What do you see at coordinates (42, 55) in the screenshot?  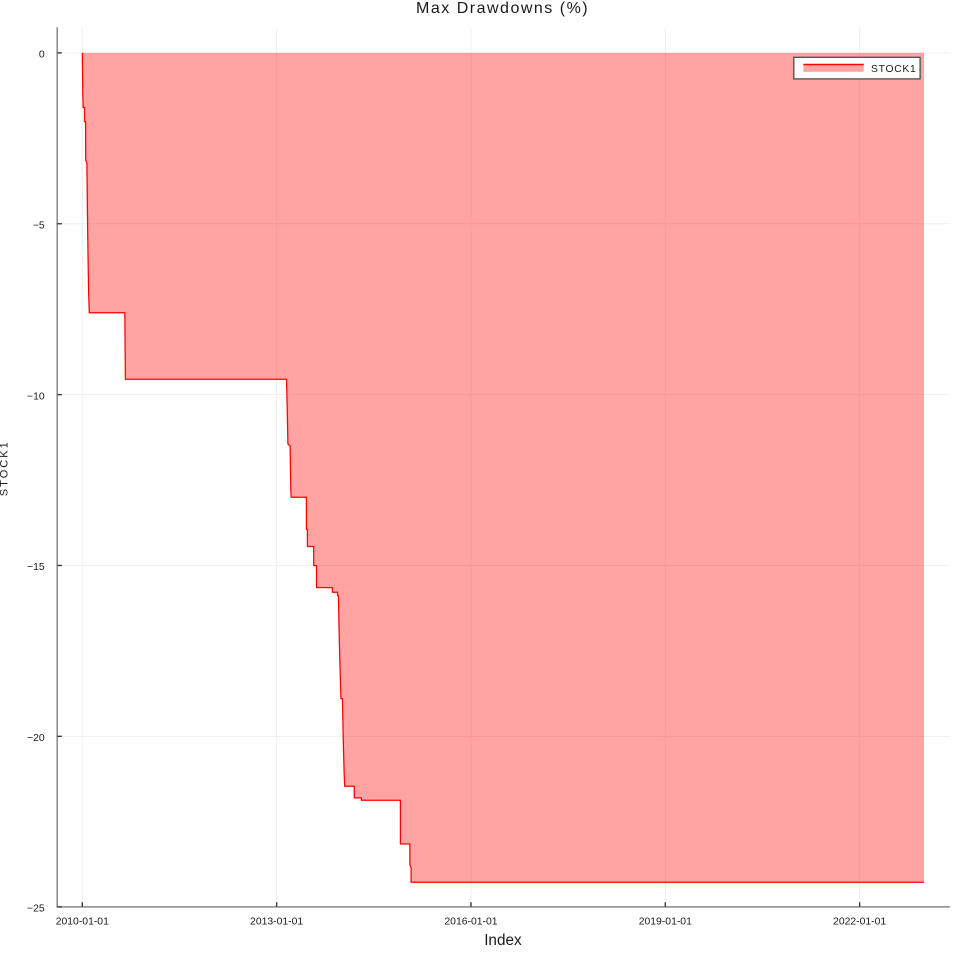 I see `svg-text: 0` at bounding box center [42, 55].